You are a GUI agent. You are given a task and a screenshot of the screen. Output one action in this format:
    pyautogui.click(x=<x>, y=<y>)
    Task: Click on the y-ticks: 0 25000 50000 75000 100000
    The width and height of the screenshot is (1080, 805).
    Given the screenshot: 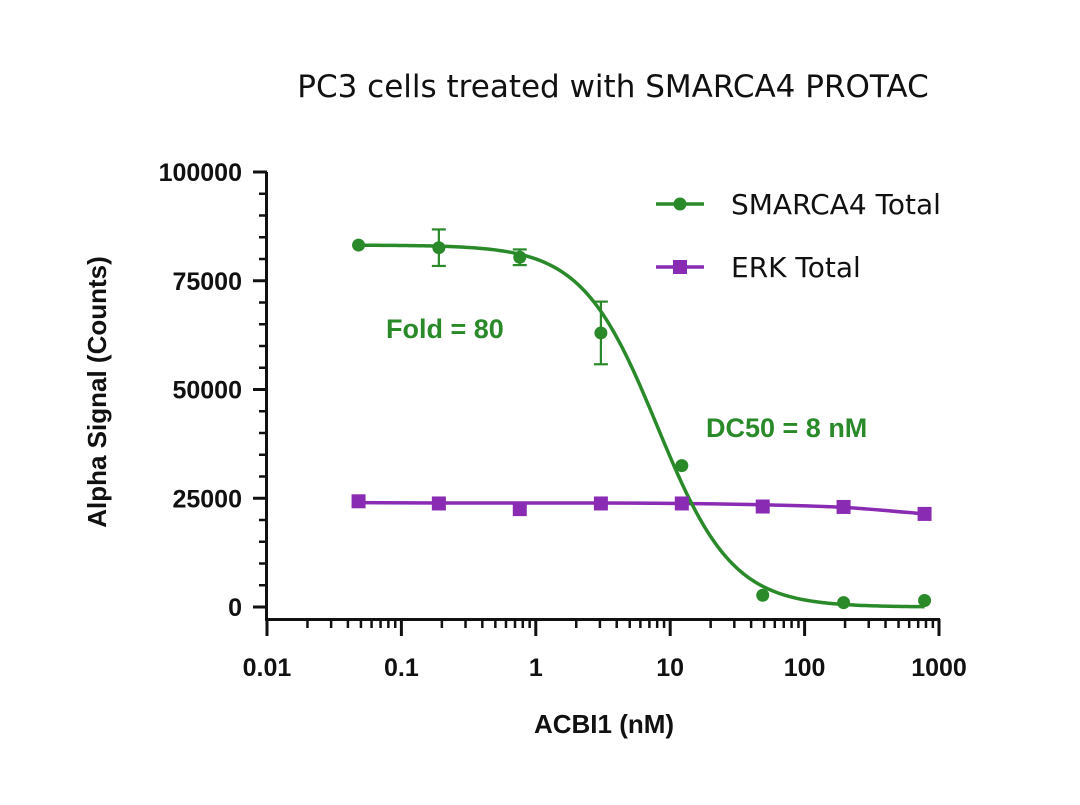 What is the action you would take?
    pyautogui.click(x=213, y=390)
    